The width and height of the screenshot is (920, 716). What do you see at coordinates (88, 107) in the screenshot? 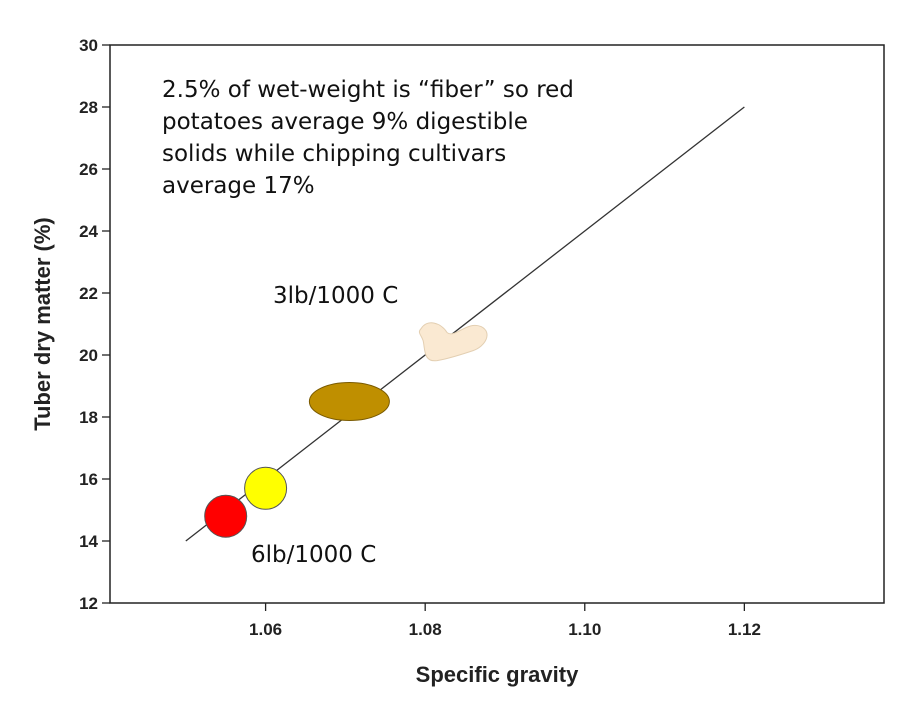
I see `y-tick-label: 28` at bounding box center [88, 107].